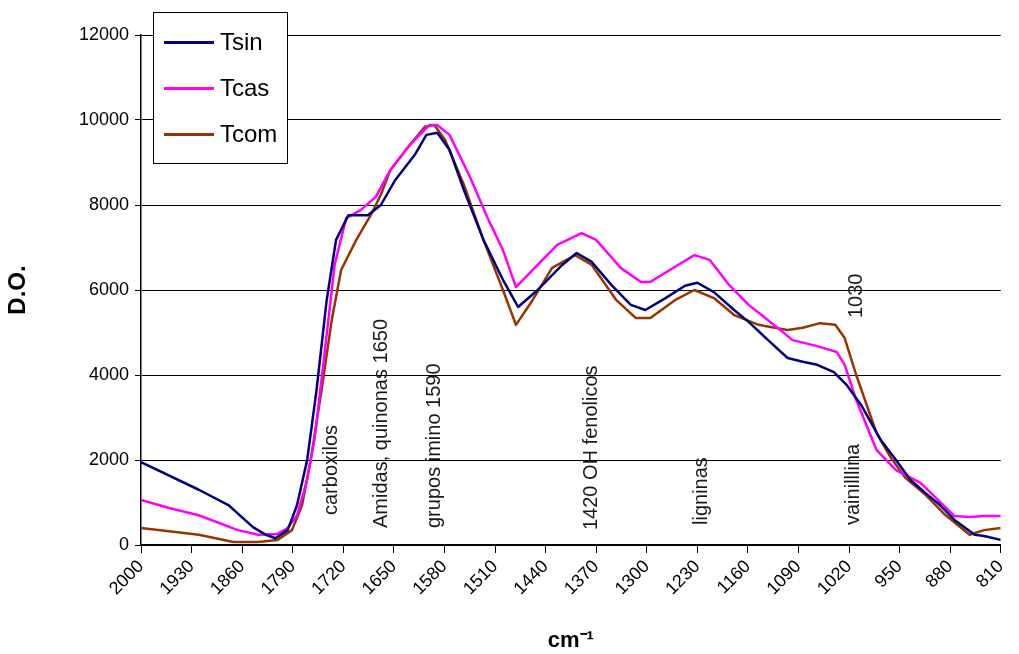  I want to click on legend-label: Tsin, so click(241, 42).